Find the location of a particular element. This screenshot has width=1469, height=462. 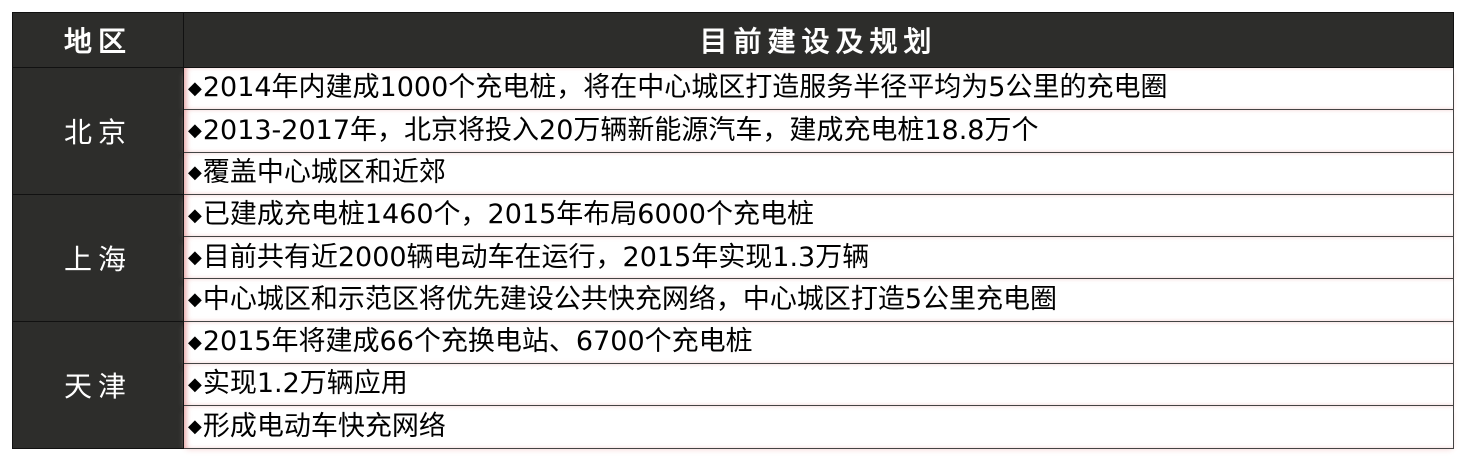

plan-item-text: 覆盖中心城区和近郊 is located at coordinates (324, 172).